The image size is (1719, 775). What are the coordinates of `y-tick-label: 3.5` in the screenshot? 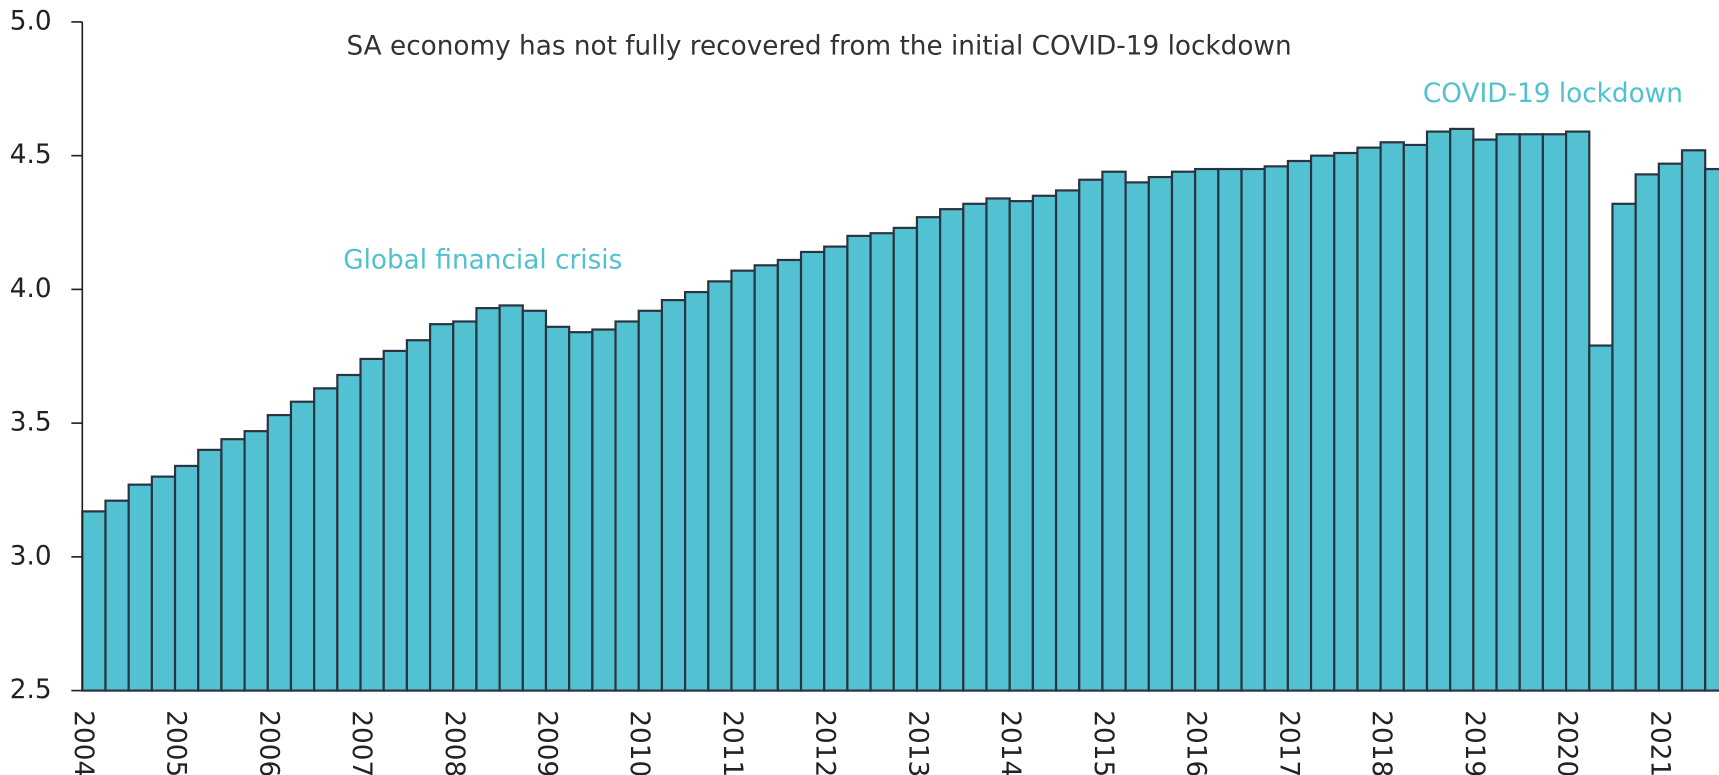 It's located at (31, 423).